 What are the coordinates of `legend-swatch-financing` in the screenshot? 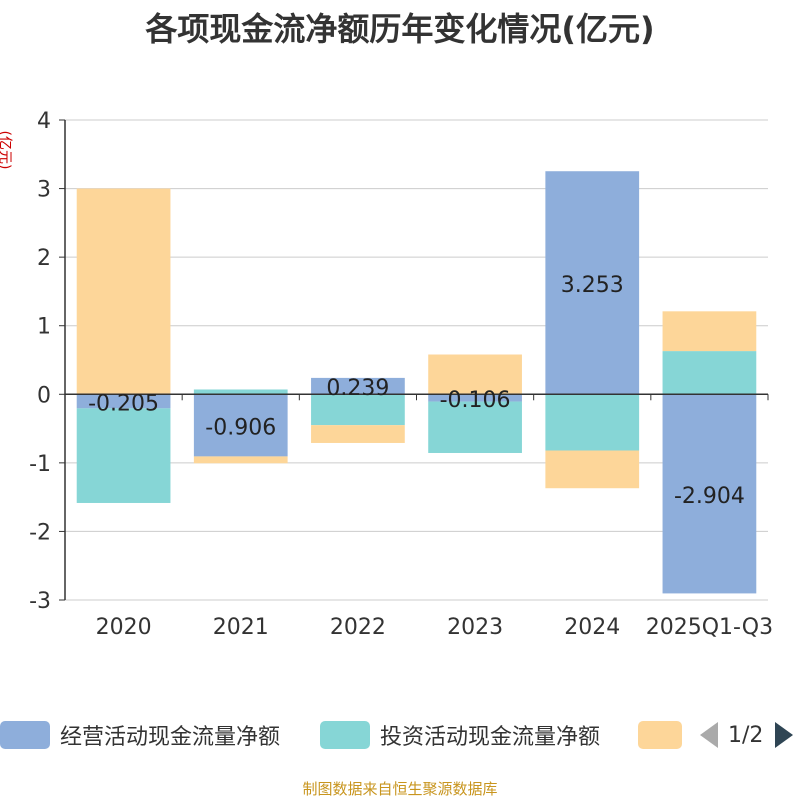 It's located at (660, 735).